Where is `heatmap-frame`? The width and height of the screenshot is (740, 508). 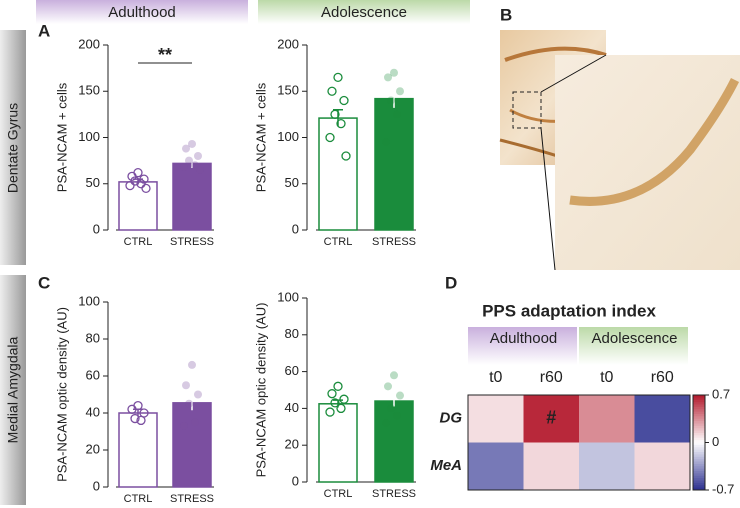
heatmap-frame is located at coordinates (579, 442).